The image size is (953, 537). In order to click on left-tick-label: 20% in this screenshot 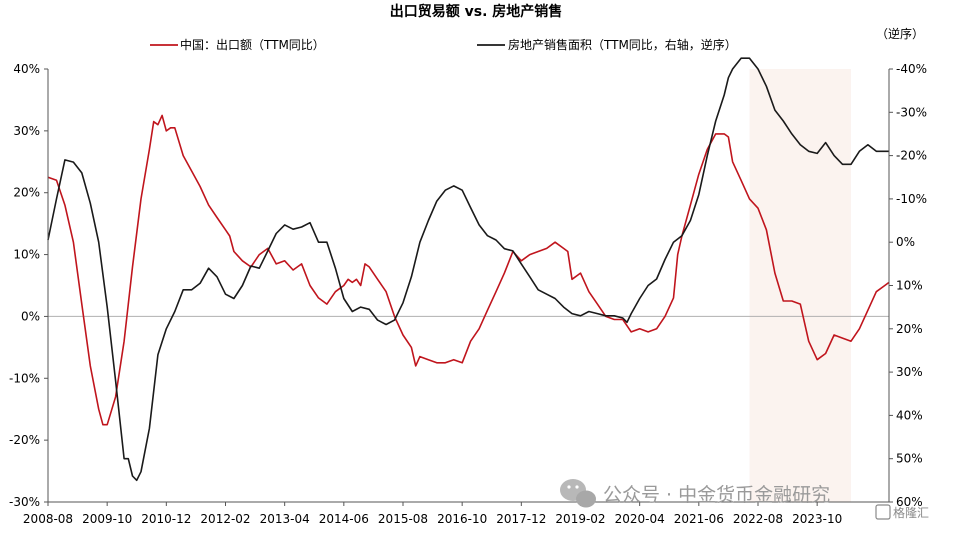, I will do `click(26, 193)`.